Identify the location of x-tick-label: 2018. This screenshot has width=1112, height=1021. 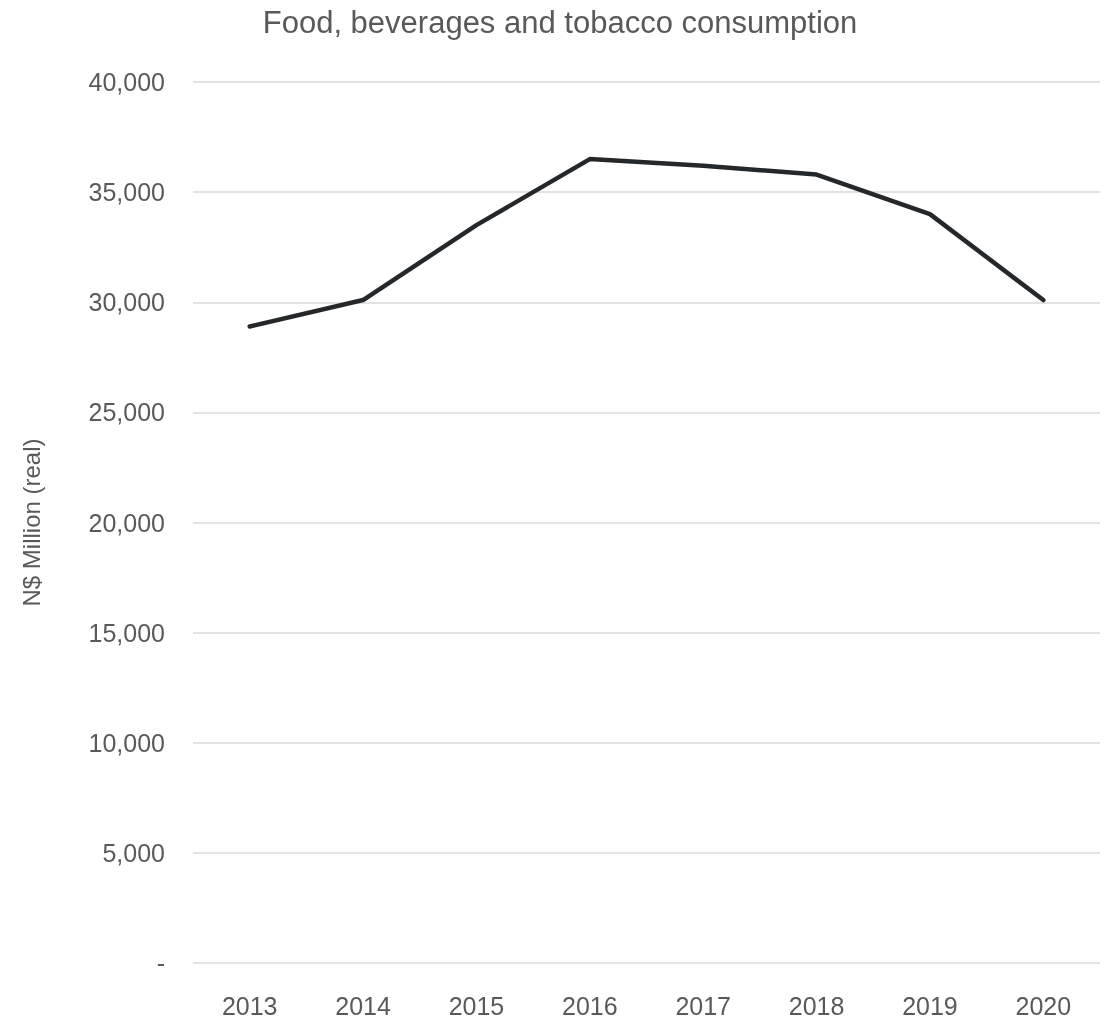
(816, 1005).